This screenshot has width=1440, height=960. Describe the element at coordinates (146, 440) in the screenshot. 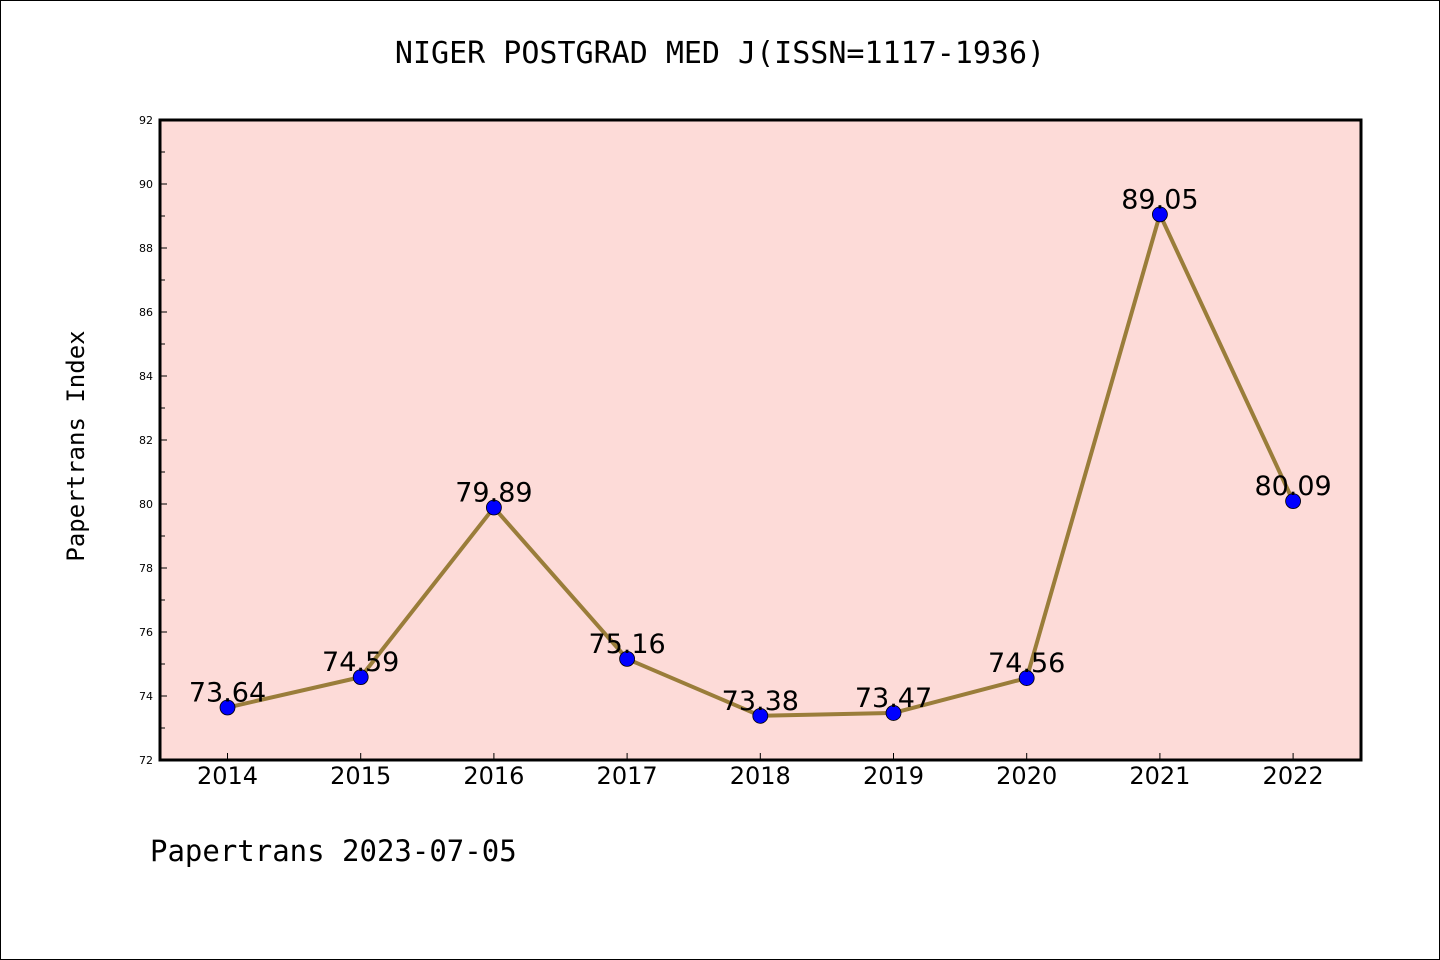

I see `y-tick-label: 82` at that location.